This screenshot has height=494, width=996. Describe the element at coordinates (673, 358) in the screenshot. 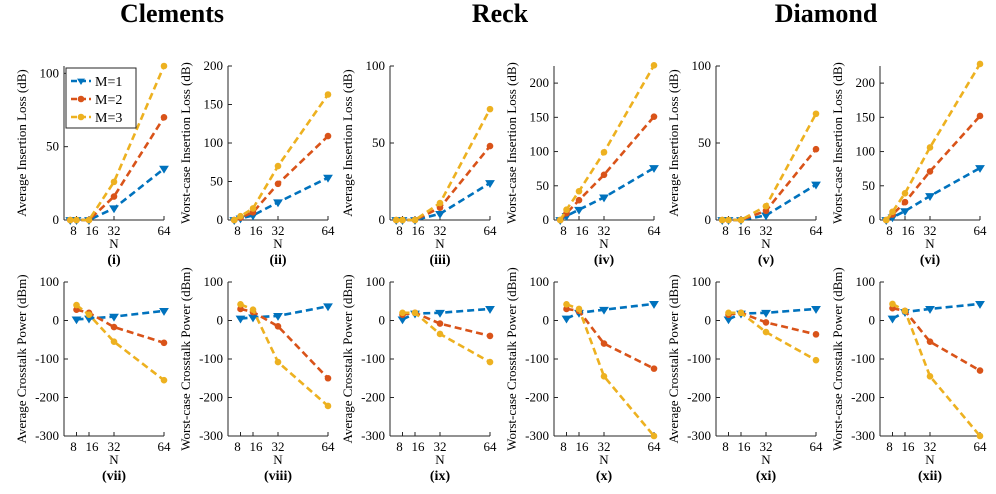

I see `y-axis-label: Average Crosstalk Power (dBm)` at that location.